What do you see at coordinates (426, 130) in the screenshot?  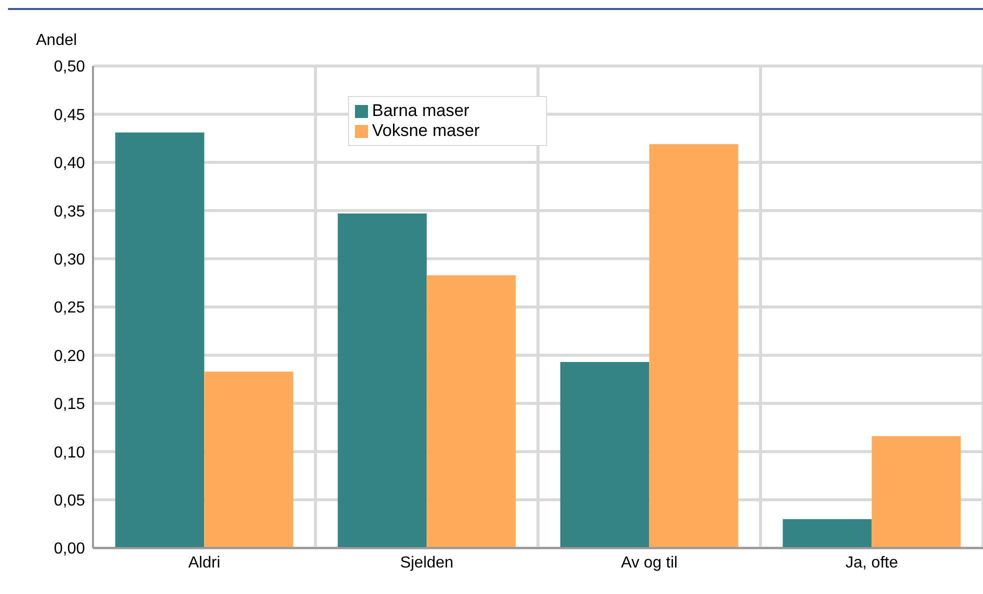 I see `legend-label: Voksne maser` at bounding box center [426, 130].